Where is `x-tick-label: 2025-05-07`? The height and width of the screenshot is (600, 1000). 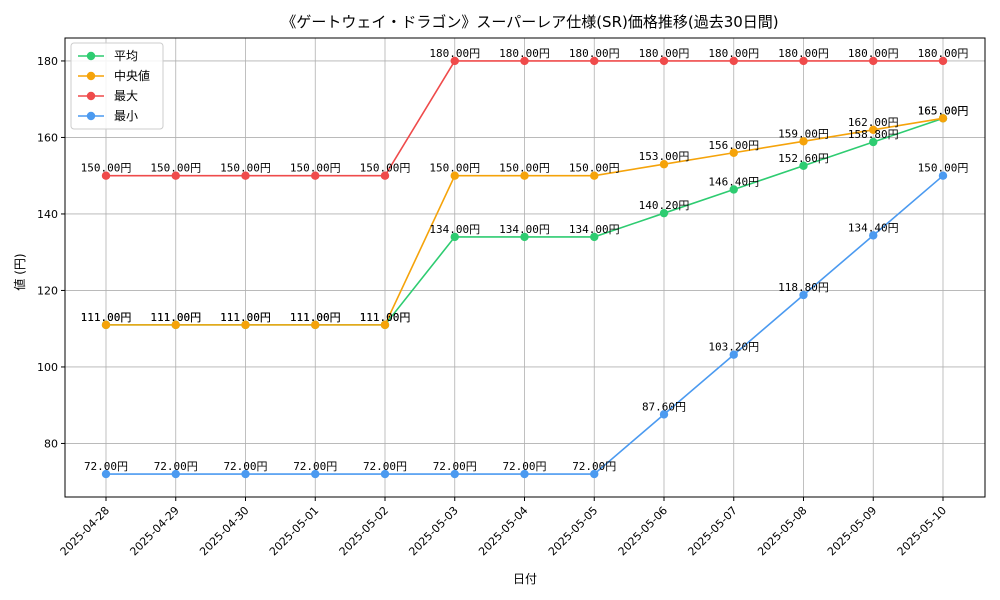
x-tick-label: 2025-05-07 is located at coordinates (712, 531).